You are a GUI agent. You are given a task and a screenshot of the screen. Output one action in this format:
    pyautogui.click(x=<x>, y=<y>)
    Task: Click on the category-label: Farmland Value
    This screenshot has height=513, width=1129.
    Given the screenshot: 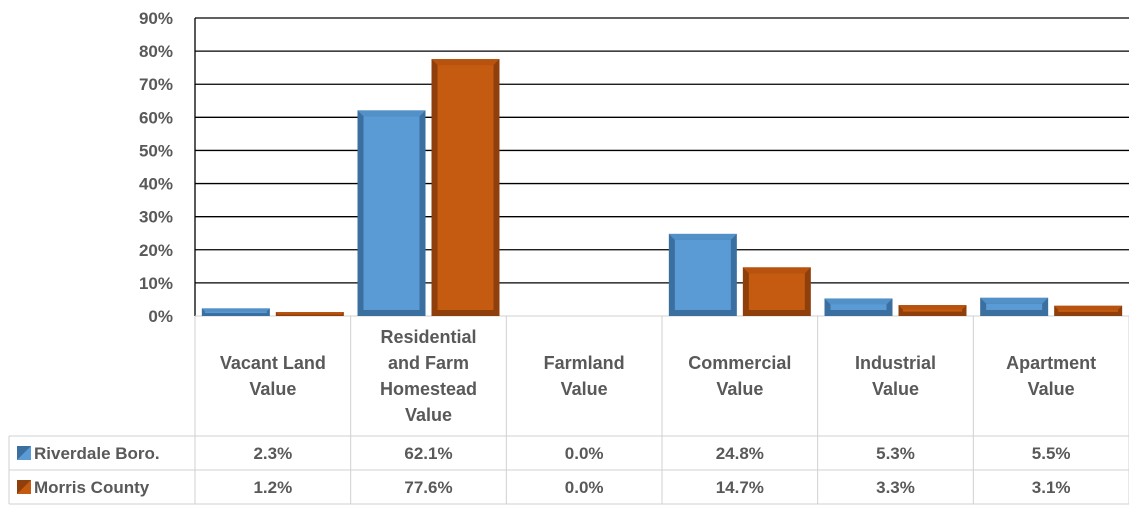 What is the action you would take?
    pyautogui.click(x=584, y=376)
    